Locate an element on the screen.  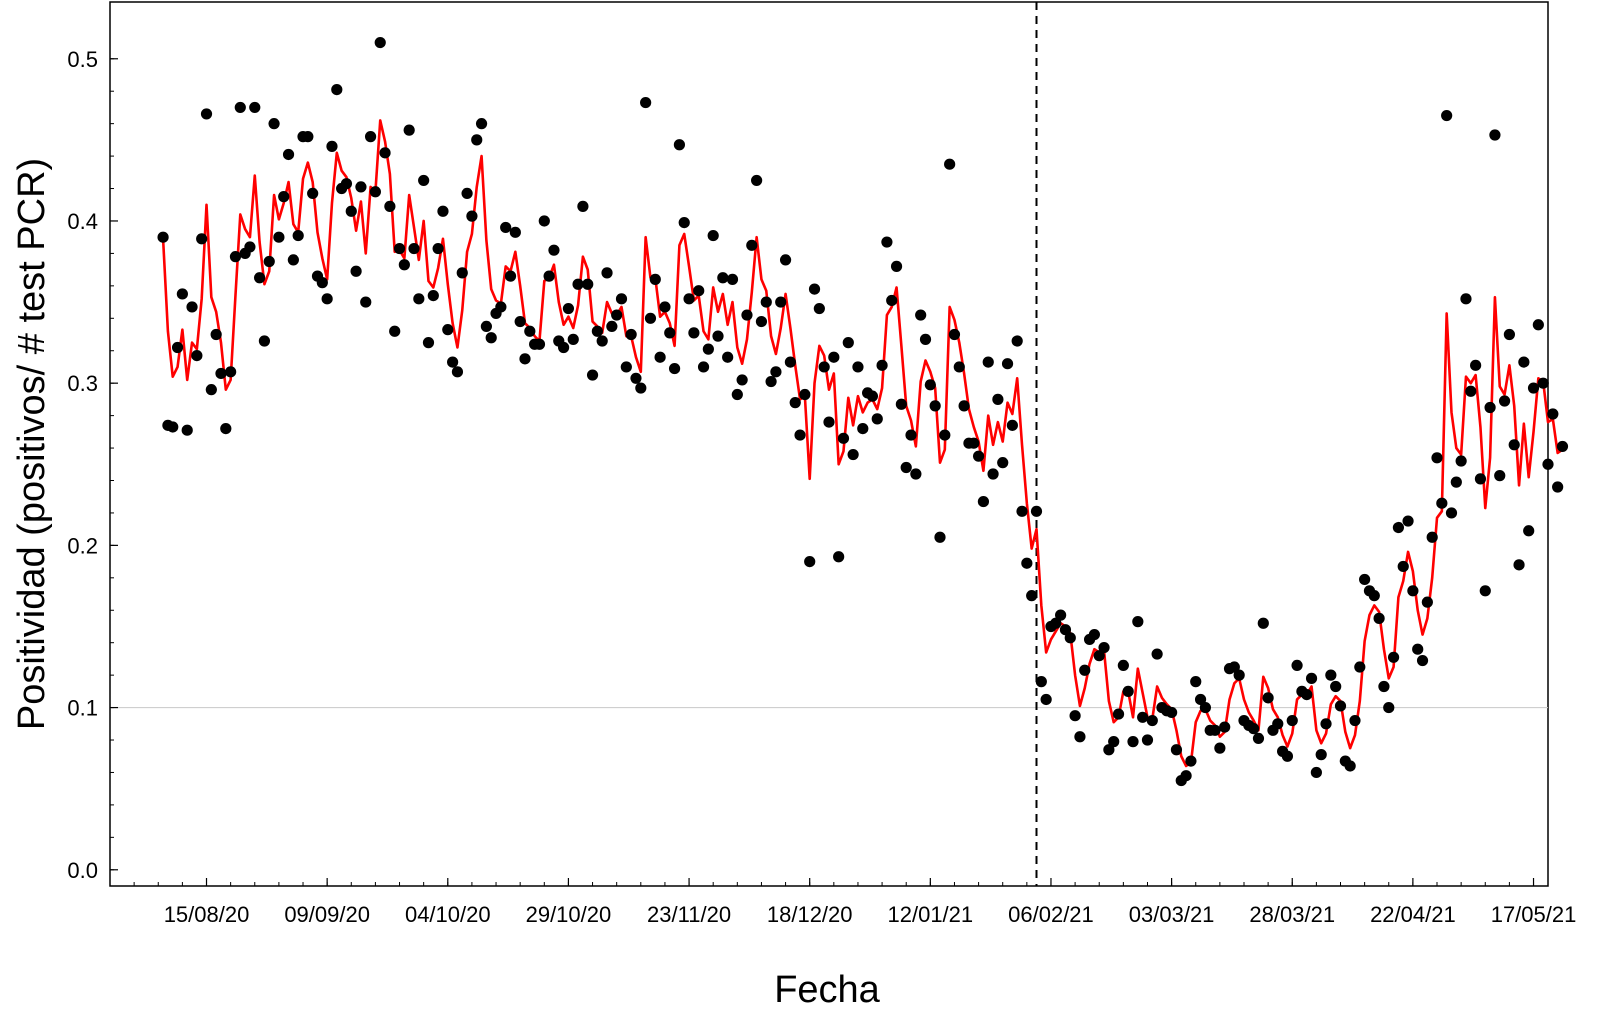
y-tick-label: 0.4 is located at coordinates (82, 221).